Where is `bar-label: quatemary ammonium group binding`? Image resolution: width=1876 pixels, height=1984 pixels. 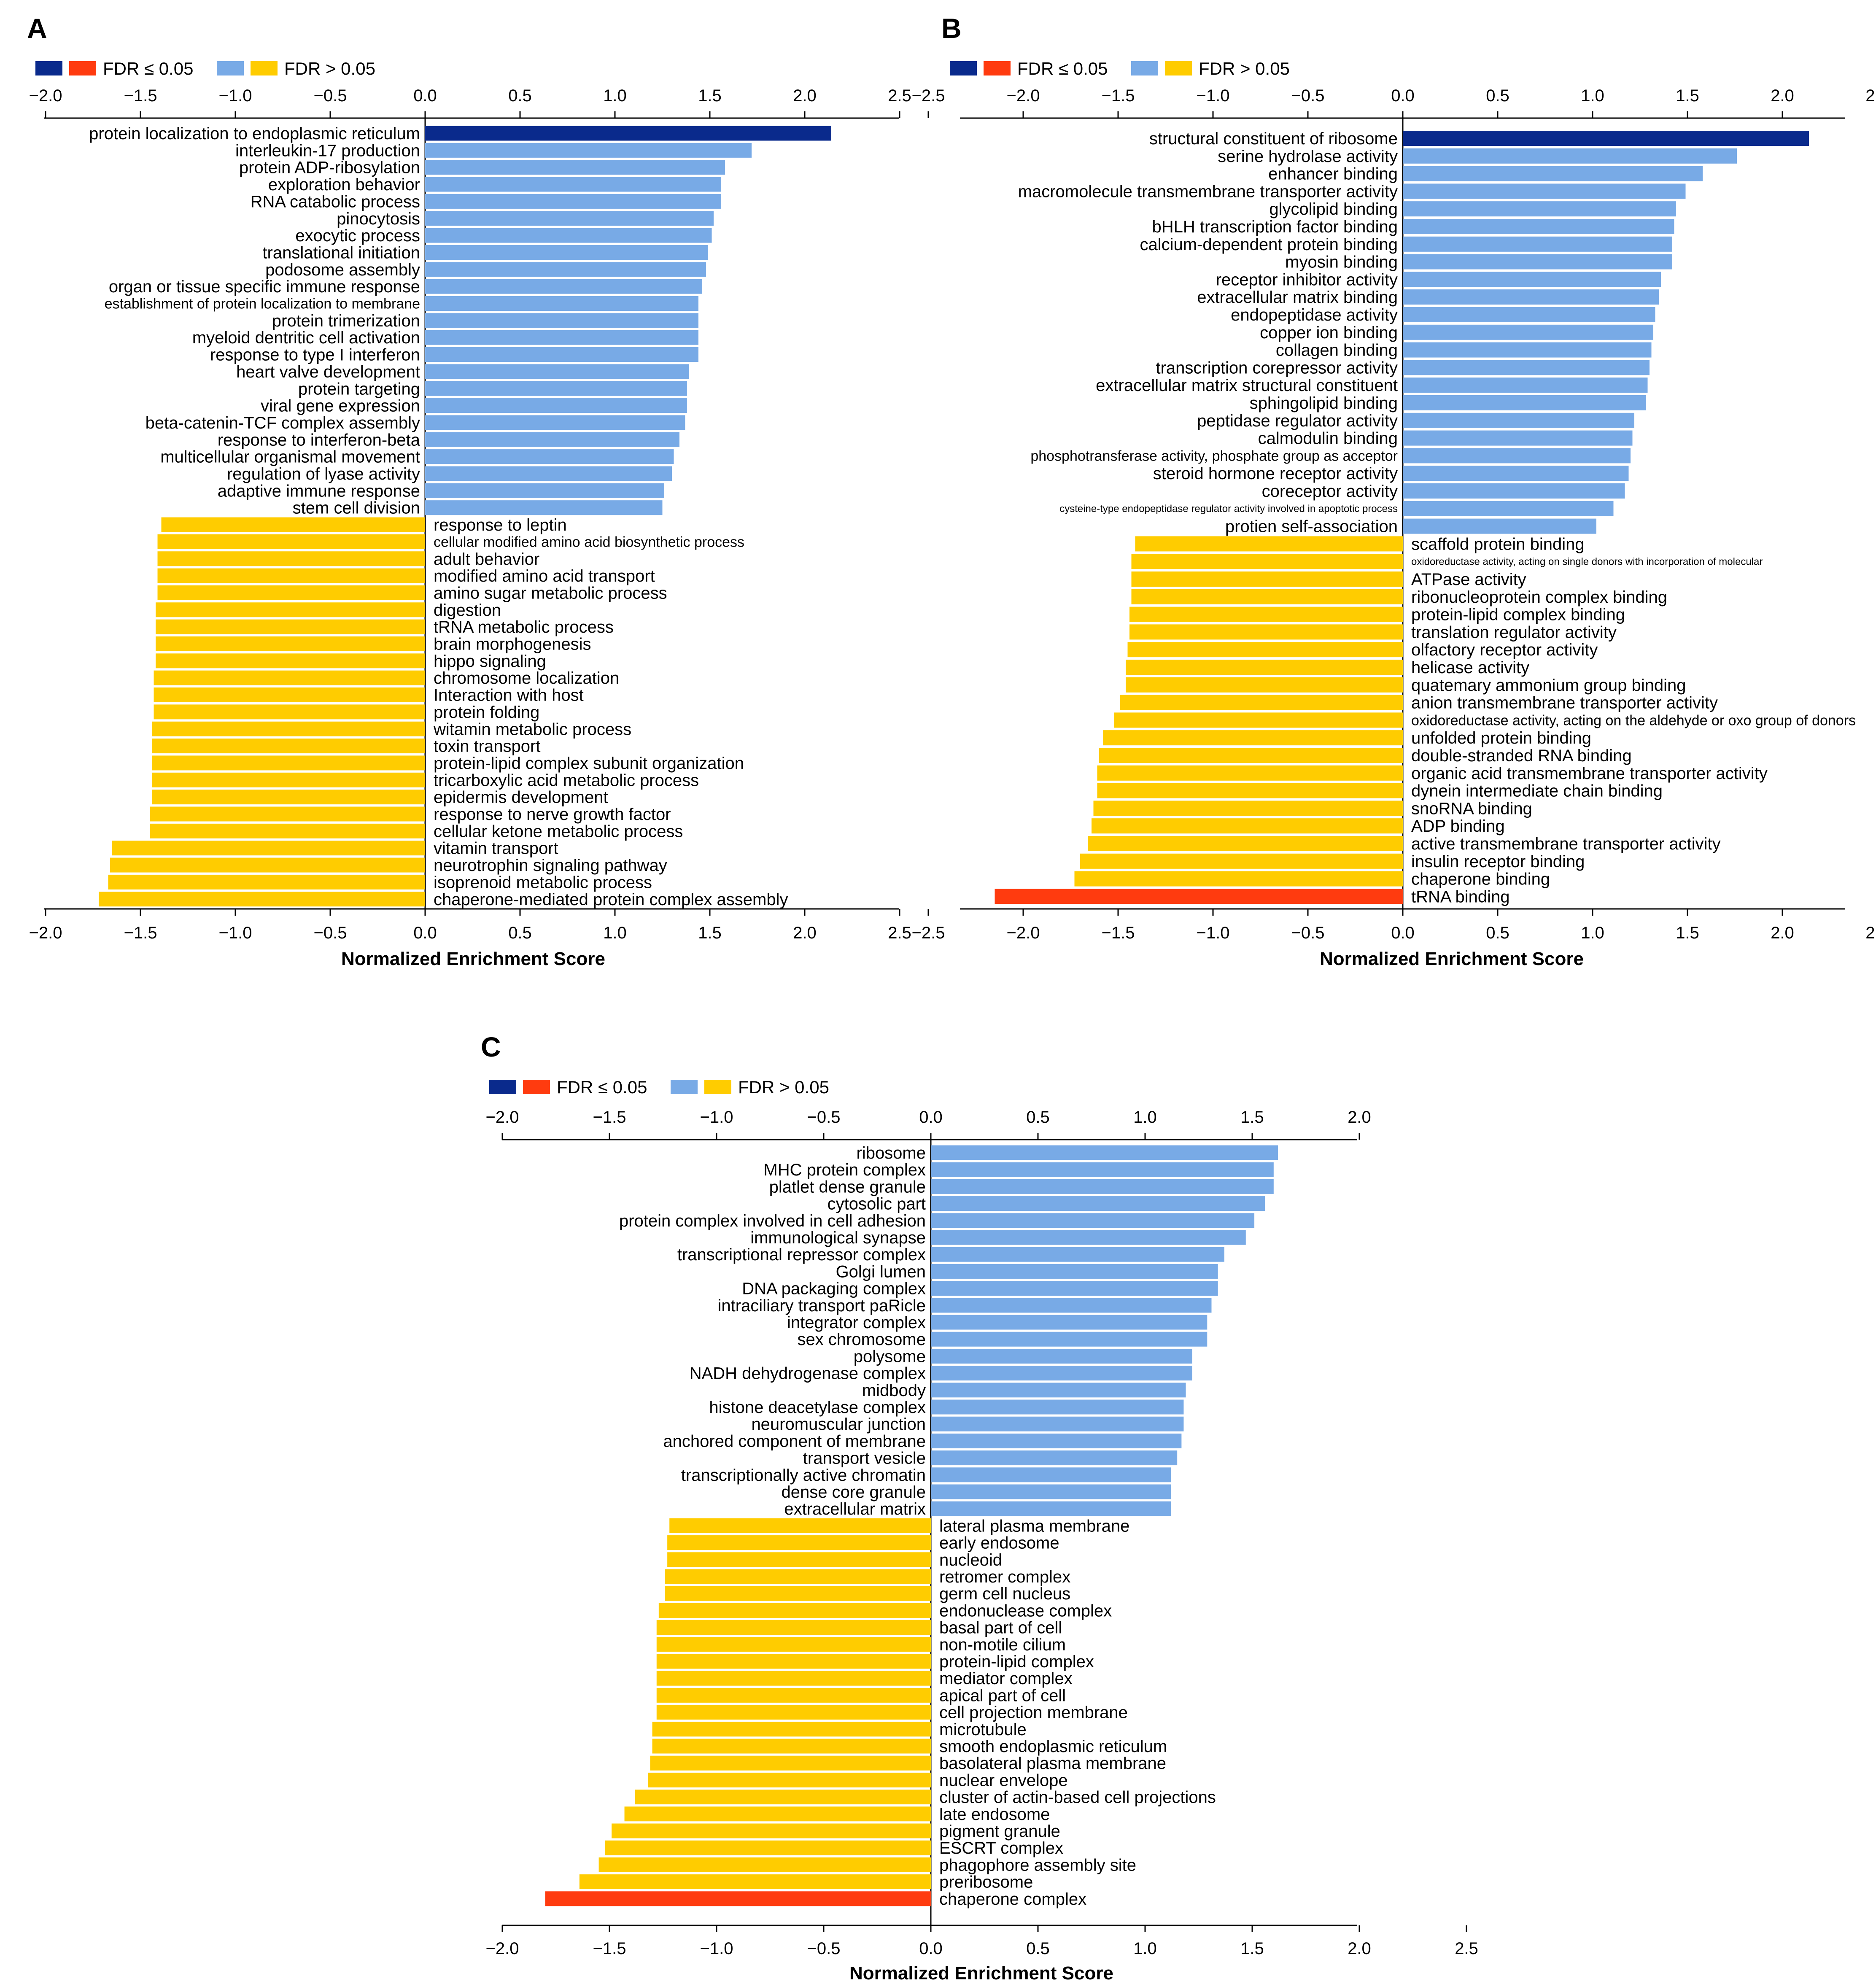 bar-label: quatemary ammonium group binding is located at coordinates (1548, 686).